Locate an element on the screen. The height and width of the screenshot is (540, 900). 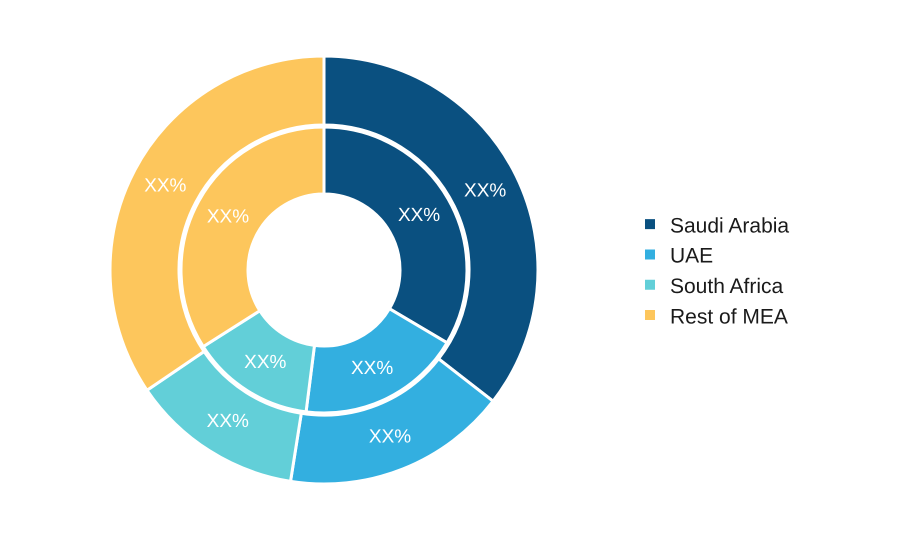
legend-label: UAE is located at coordinates (692, 256).